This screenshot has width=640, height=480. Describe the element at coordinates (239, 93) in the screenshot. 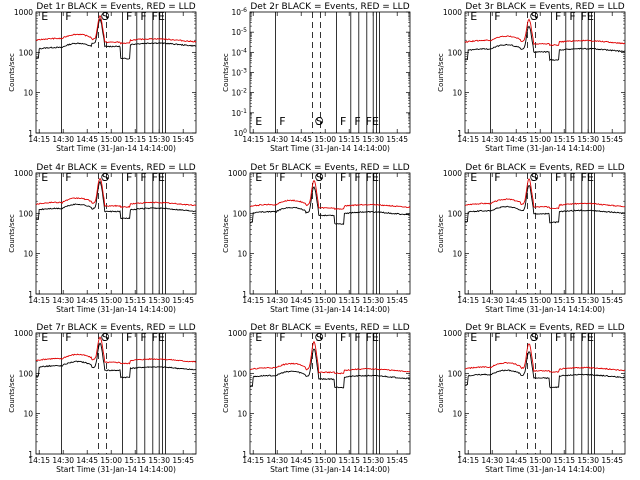

I see `y-tick-label: 10⁻²` at that location.